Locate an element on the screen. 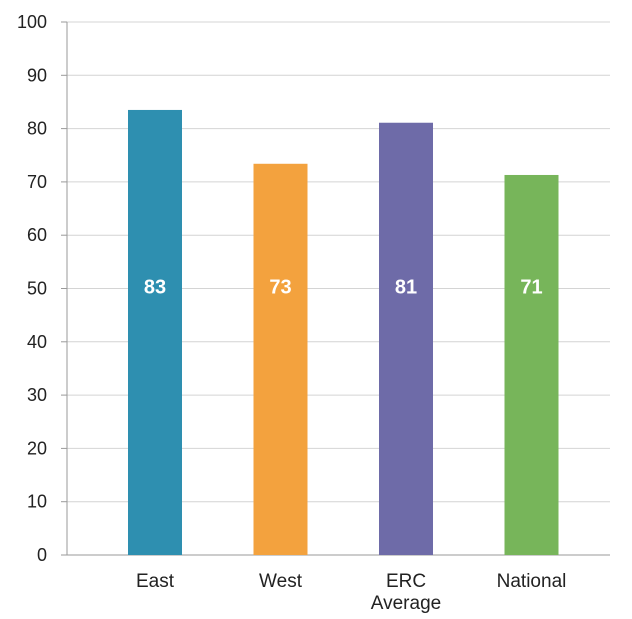 The height and width of the screenshot is (619, 632). y-tick-label-70: 70 is located at coordinates (37, 182).